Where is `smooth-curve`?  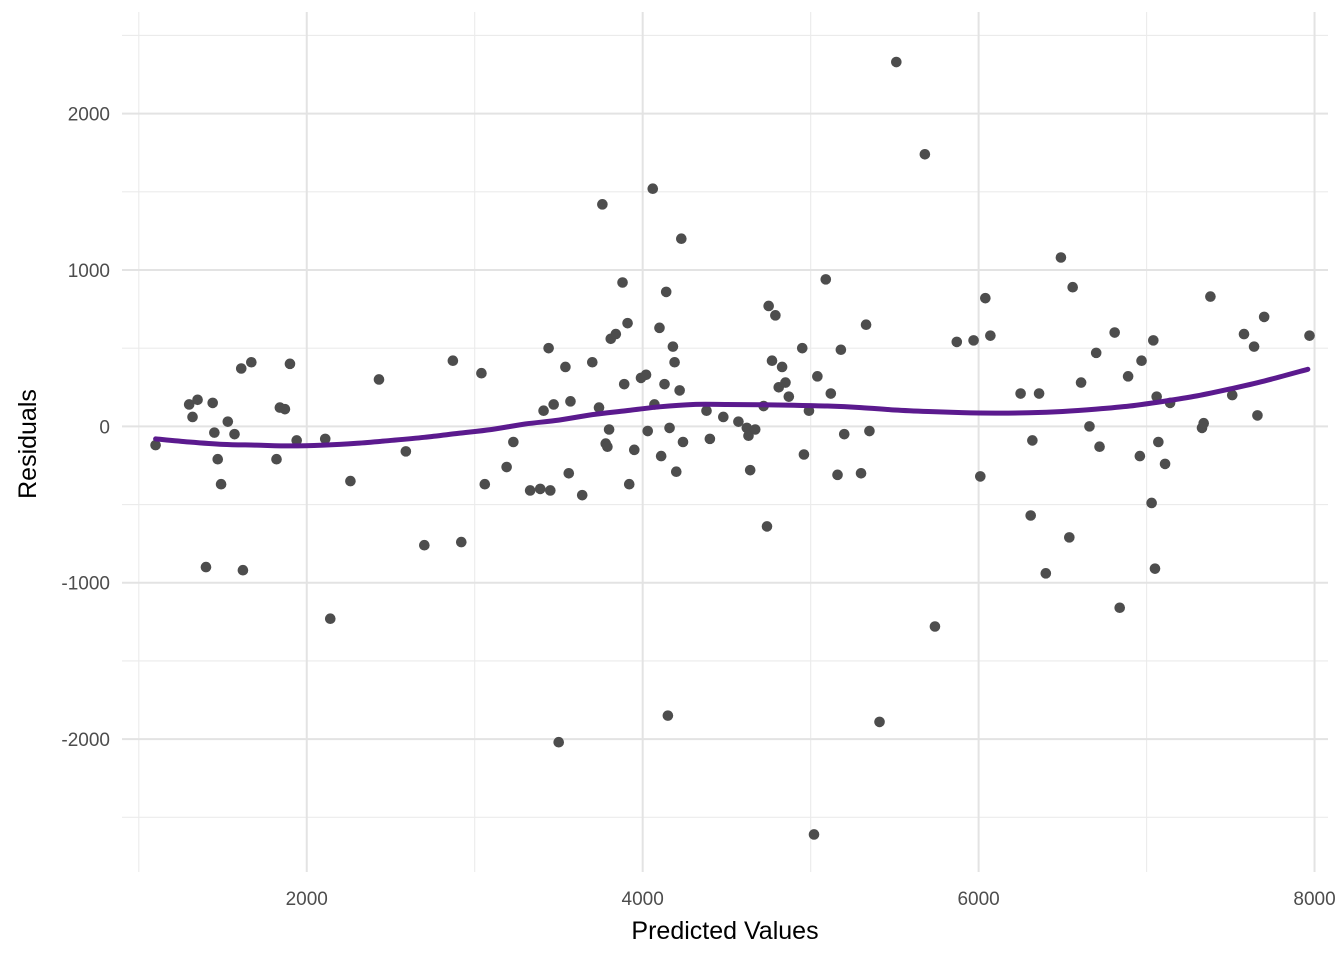
smooth-curve is located at coordinates (732, 407).